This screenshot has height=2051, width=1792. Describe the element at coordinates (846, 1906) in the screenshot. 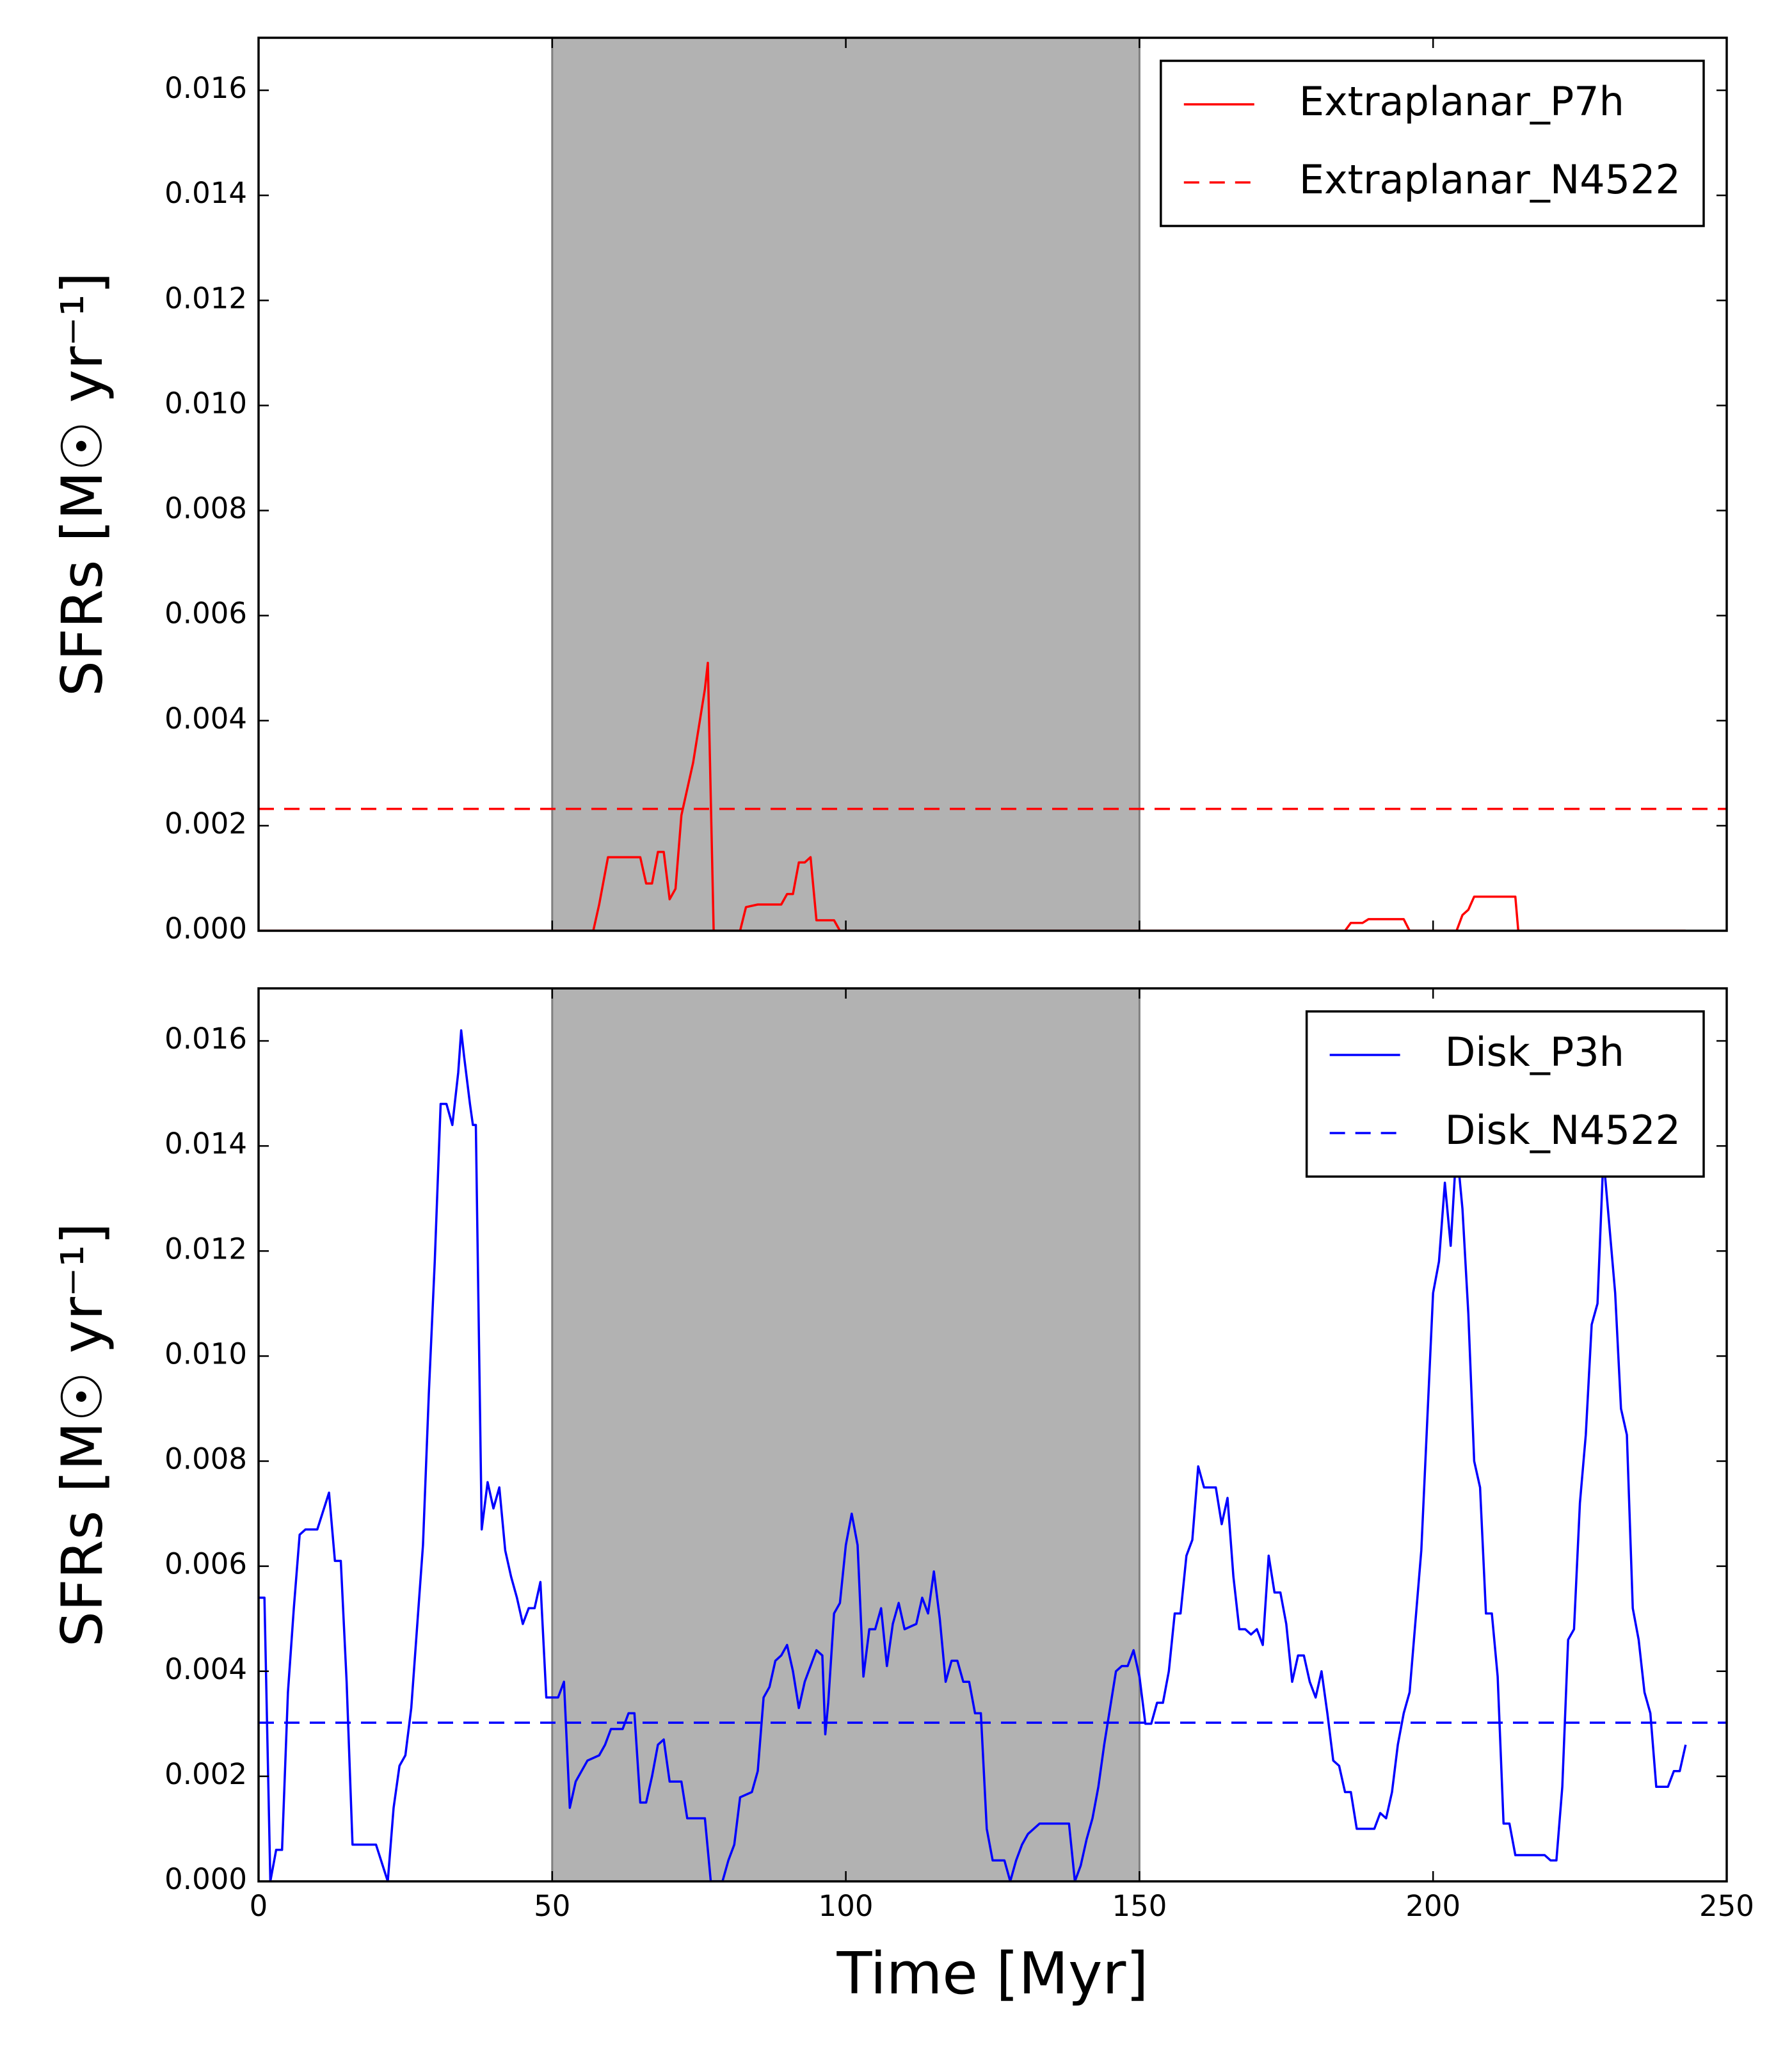

I see `x-tick-label: 100` at that location.